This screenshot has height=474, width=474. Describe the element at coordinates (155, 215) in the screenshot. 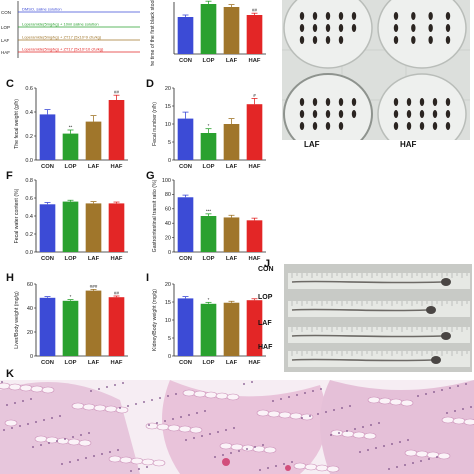

I see `y-axis-label: Gastrointestinal transit ratio (%)` at that location.